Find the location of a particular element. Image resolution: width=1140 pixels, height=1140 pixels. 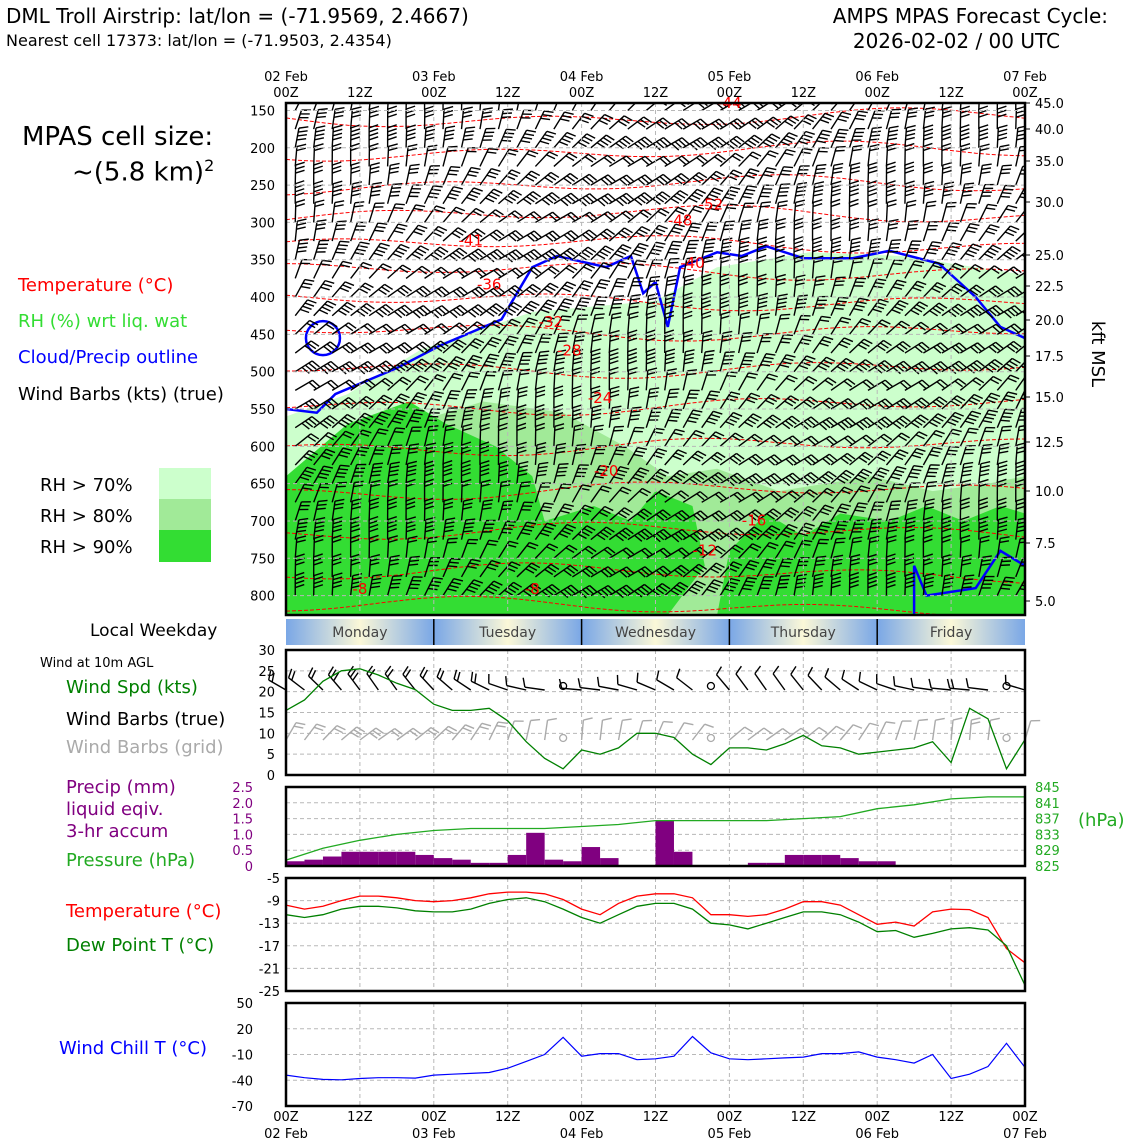

cloud-outline is located at coordinates (323, 338).